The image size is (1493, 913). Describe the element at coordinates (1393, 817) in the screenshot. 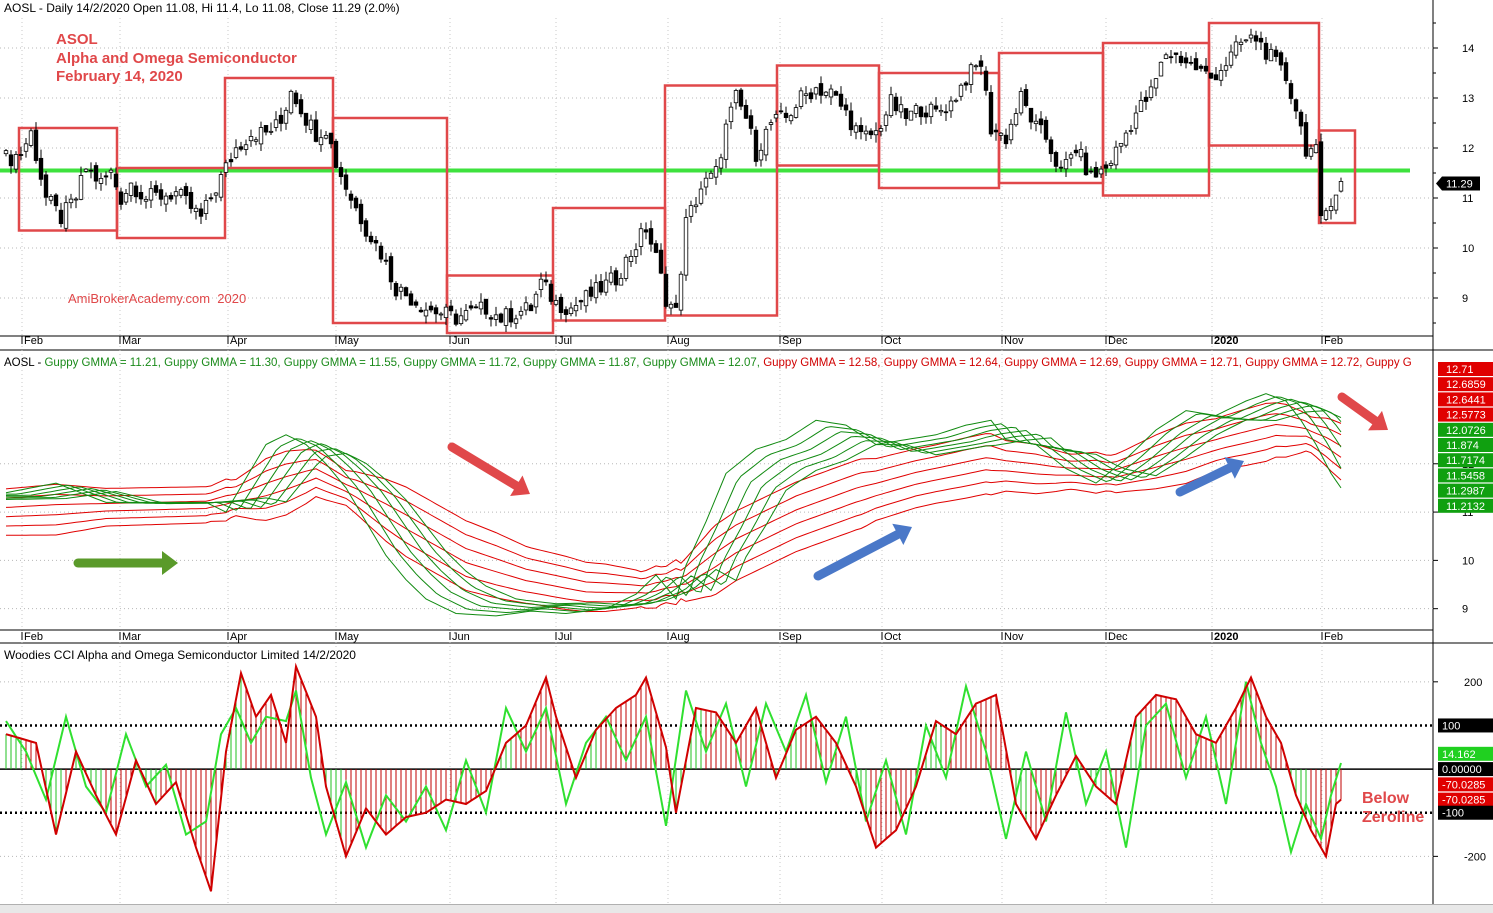

I see `below-zeroline-note-2: Zeroline` at that location.